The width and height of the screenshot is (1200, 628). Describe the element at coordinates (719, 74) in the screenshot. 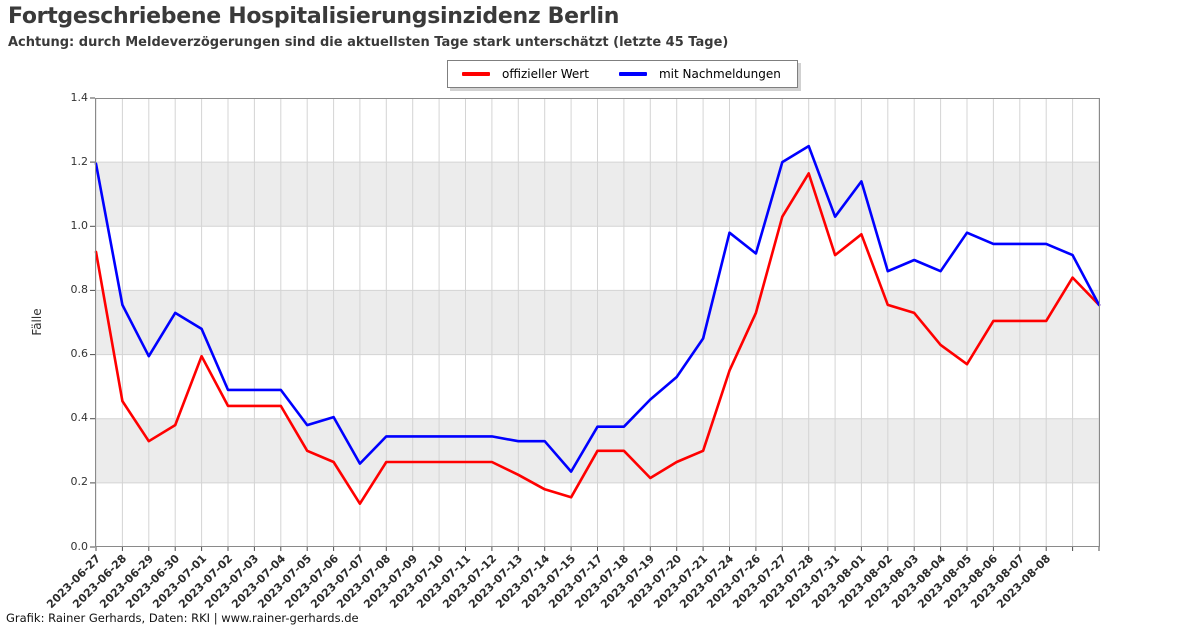

I see `legend-label-nachmeldungen: mit Nachmeldungen` at that location.